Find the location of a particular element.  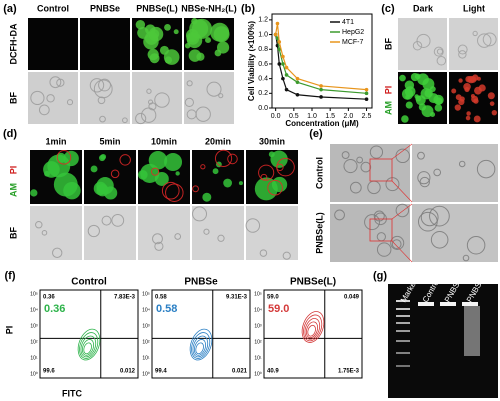

stain-label: PI is located at coordinates (13, 170).